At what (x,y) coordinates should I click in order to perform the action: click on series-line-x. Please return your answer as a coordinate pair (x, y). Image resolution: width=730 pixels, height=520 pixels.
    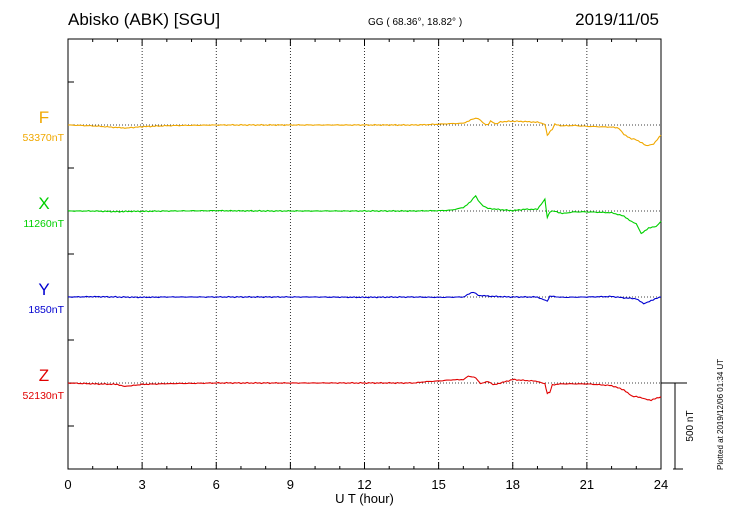
    Looking at the image, I should click on (364, 214).